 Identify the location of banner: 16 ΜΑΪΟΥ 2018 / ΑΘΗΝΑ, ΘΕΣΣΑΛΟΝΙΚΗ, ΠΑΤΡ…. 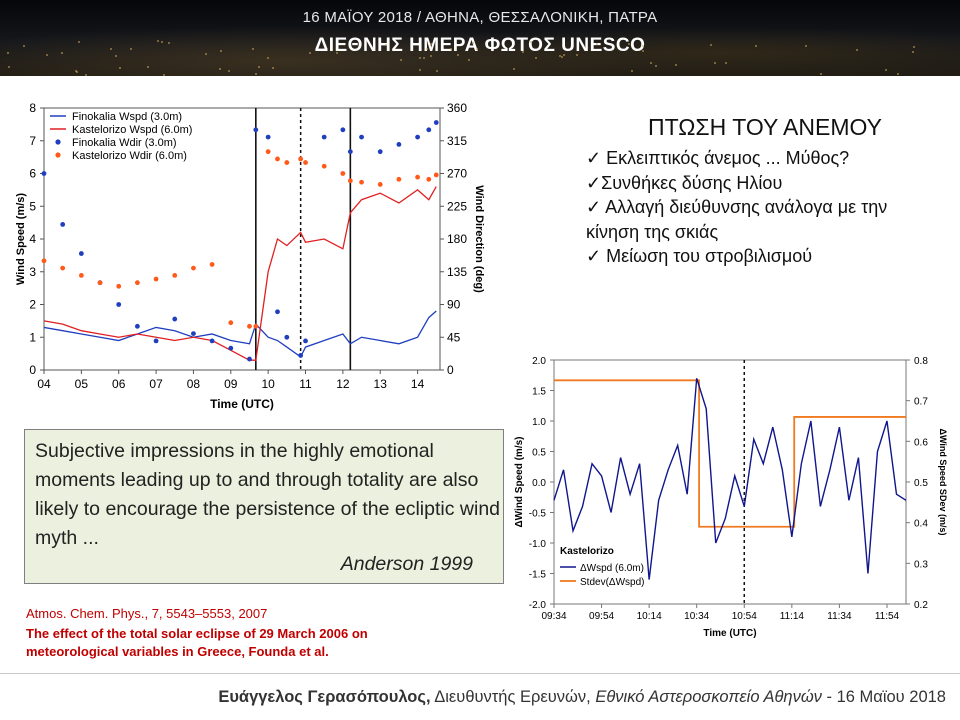
(480, 38).